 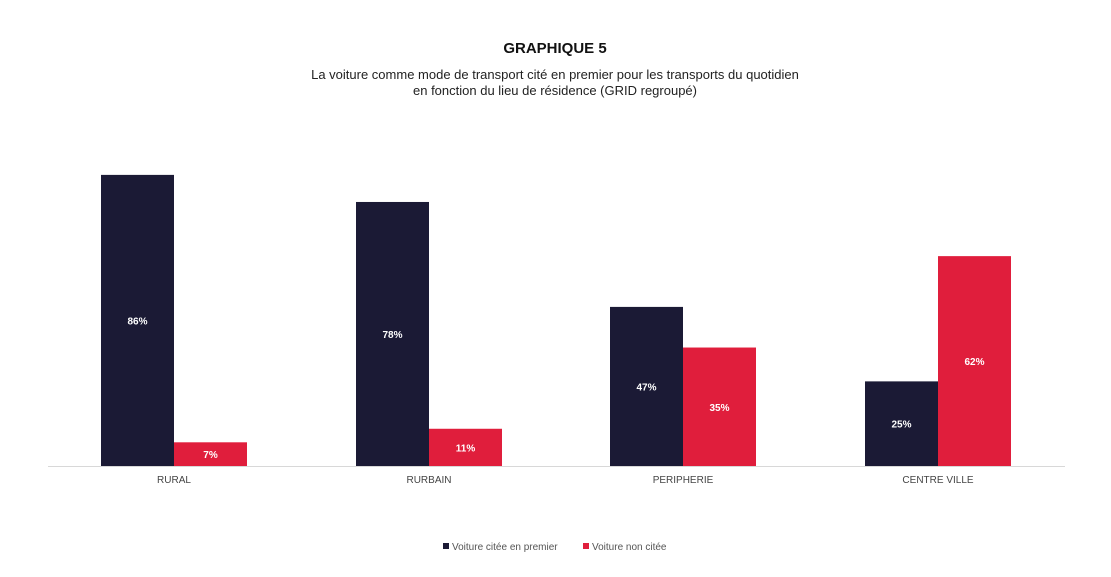 I want to click on data-label: 11%, so click(x=466, y=448).